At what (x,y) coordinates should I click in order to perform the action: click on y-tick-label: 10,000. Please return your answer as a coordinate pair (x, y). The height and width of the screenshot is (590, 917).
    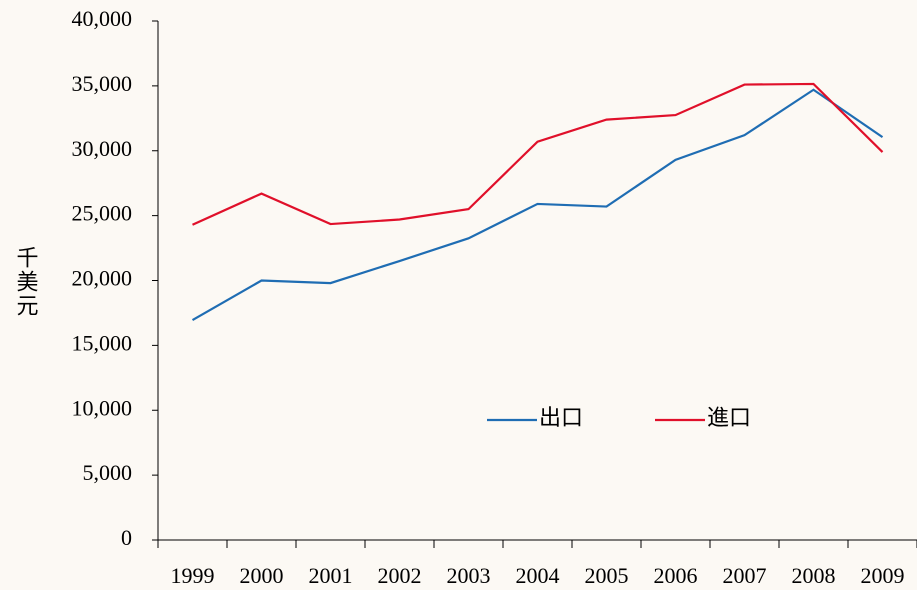
    Looking at the image, I should click on (102, 407).